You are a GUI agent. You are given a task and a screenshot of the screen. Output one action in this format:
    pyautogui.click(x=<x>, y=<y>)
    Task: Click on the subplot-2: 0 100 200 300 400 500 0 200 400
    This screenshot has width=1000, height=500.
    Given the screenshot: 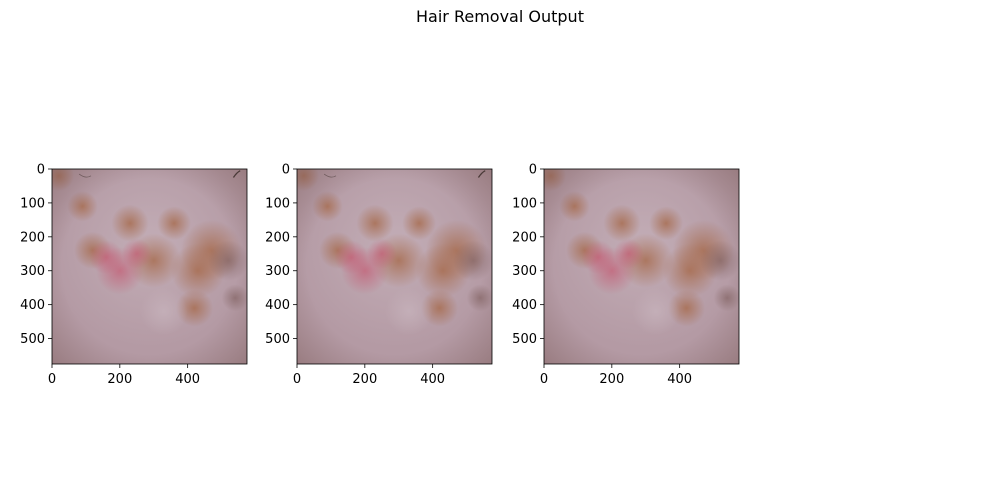 What is the action you would take?
    pyautogui.click(x=379, y=275)
    